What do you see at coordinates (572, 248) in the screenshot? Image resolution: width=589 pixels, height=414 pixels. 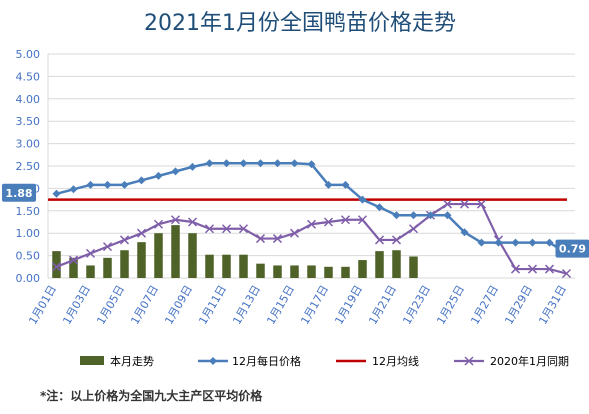 I see `data-label-box` at bounding box center [572, 248].